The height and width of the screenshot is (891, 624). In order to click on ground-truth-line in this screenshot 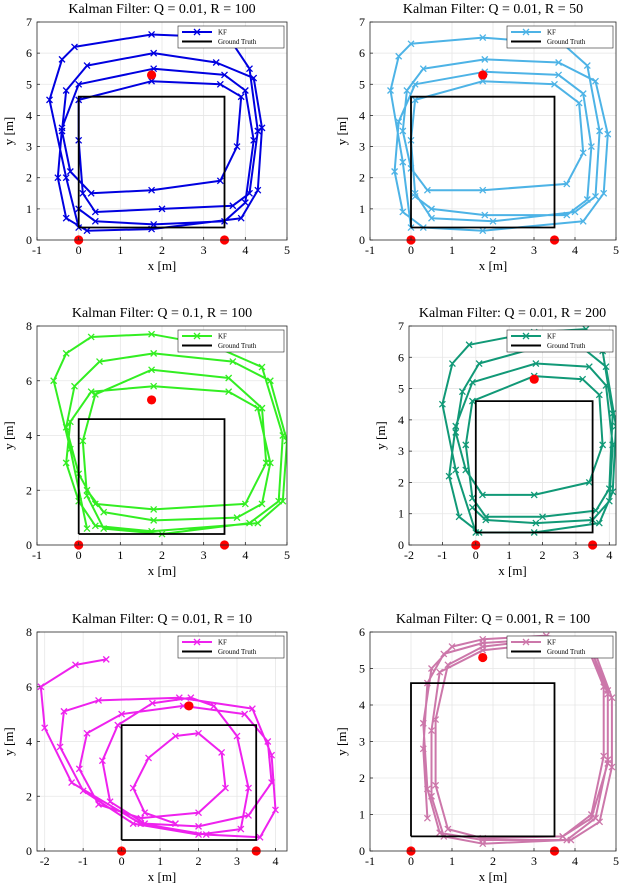, I will do `click(483, 162)`.